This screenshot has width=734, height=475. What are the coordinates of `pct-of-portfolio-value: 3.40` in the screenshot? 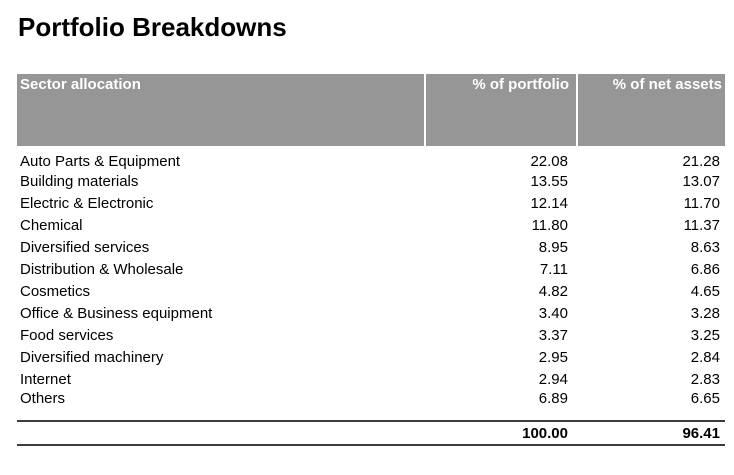 It's located at (553, 313).